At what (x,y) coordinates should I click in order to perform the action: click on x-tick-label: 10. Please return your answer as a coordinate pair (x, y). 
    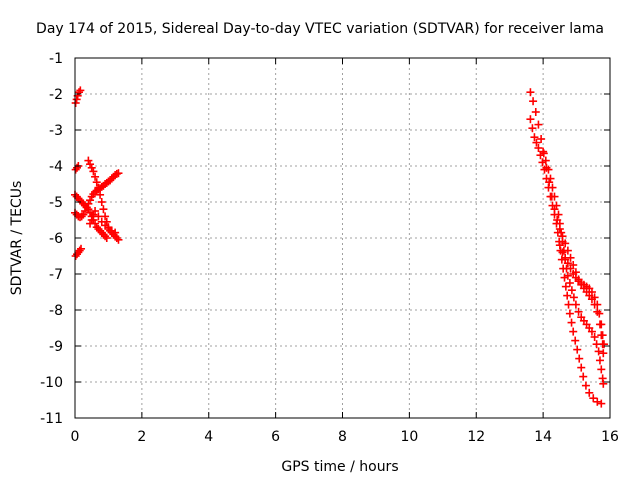
    Looking at the image, I should click on (409, 437).